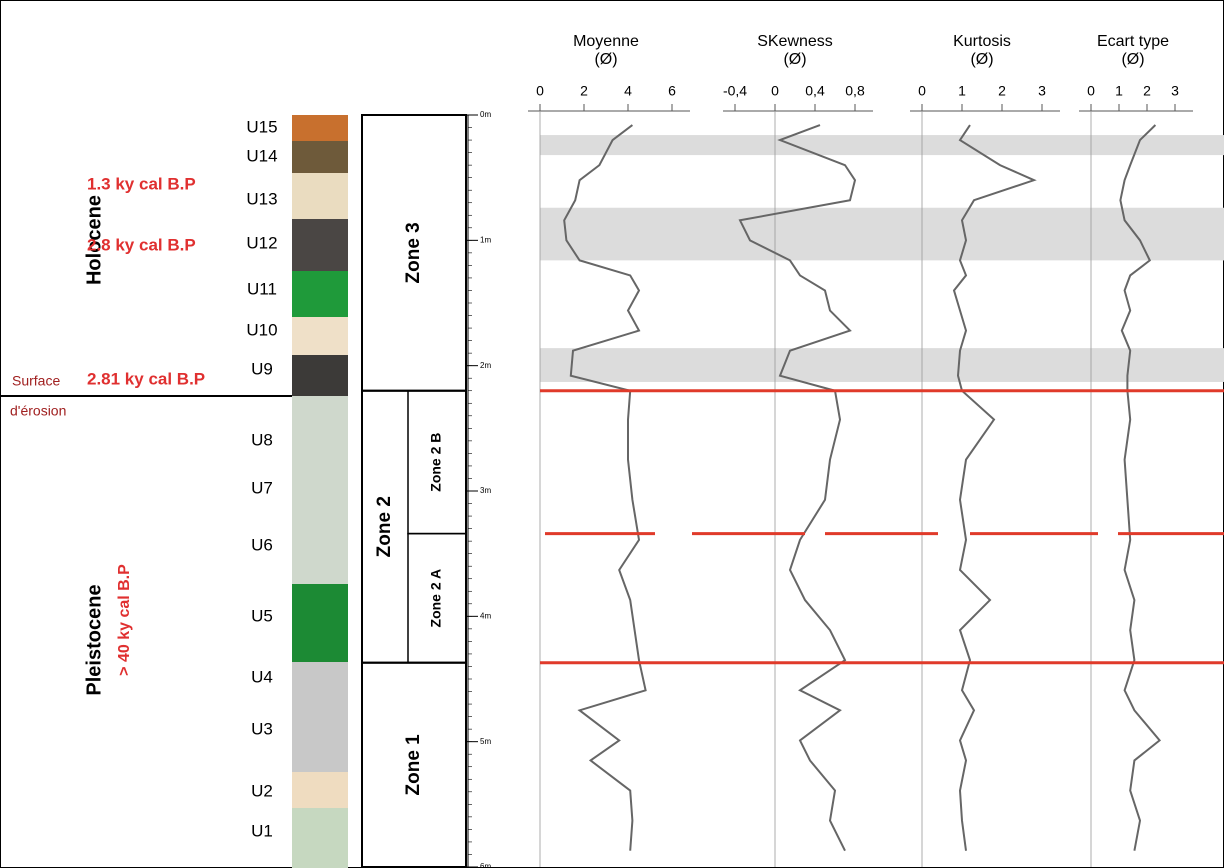 The height and width of the screenshot is (868, 1224). Describe the element at coordinates (262, 728) in the screenshot. I see `unit-label: U3` at that location.